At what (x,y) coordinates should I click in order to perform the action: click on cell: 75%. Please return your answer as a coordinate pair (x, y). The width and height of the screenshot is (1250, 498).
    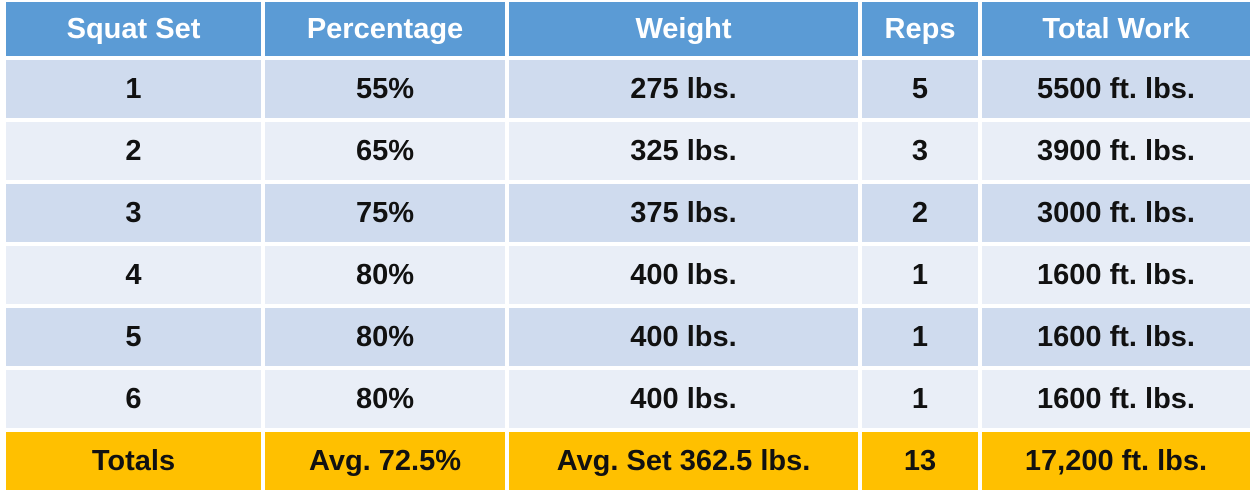
    Looking at the image, I should click on (385, 213).